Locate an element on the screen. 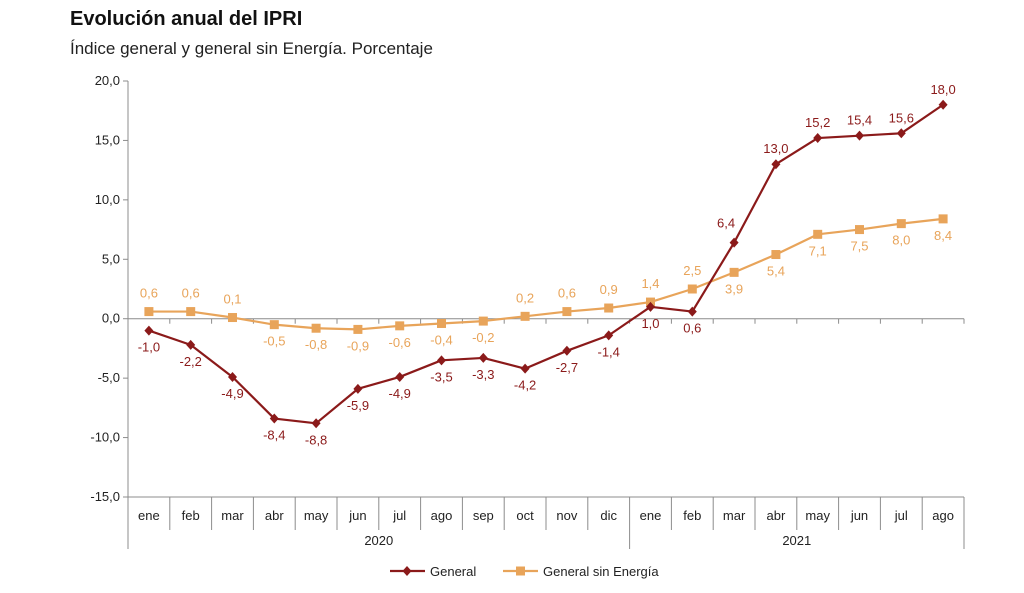 The height and width of the screenshot is (593, 1024). legend-label-general: General is located at coordinates (453, 571).